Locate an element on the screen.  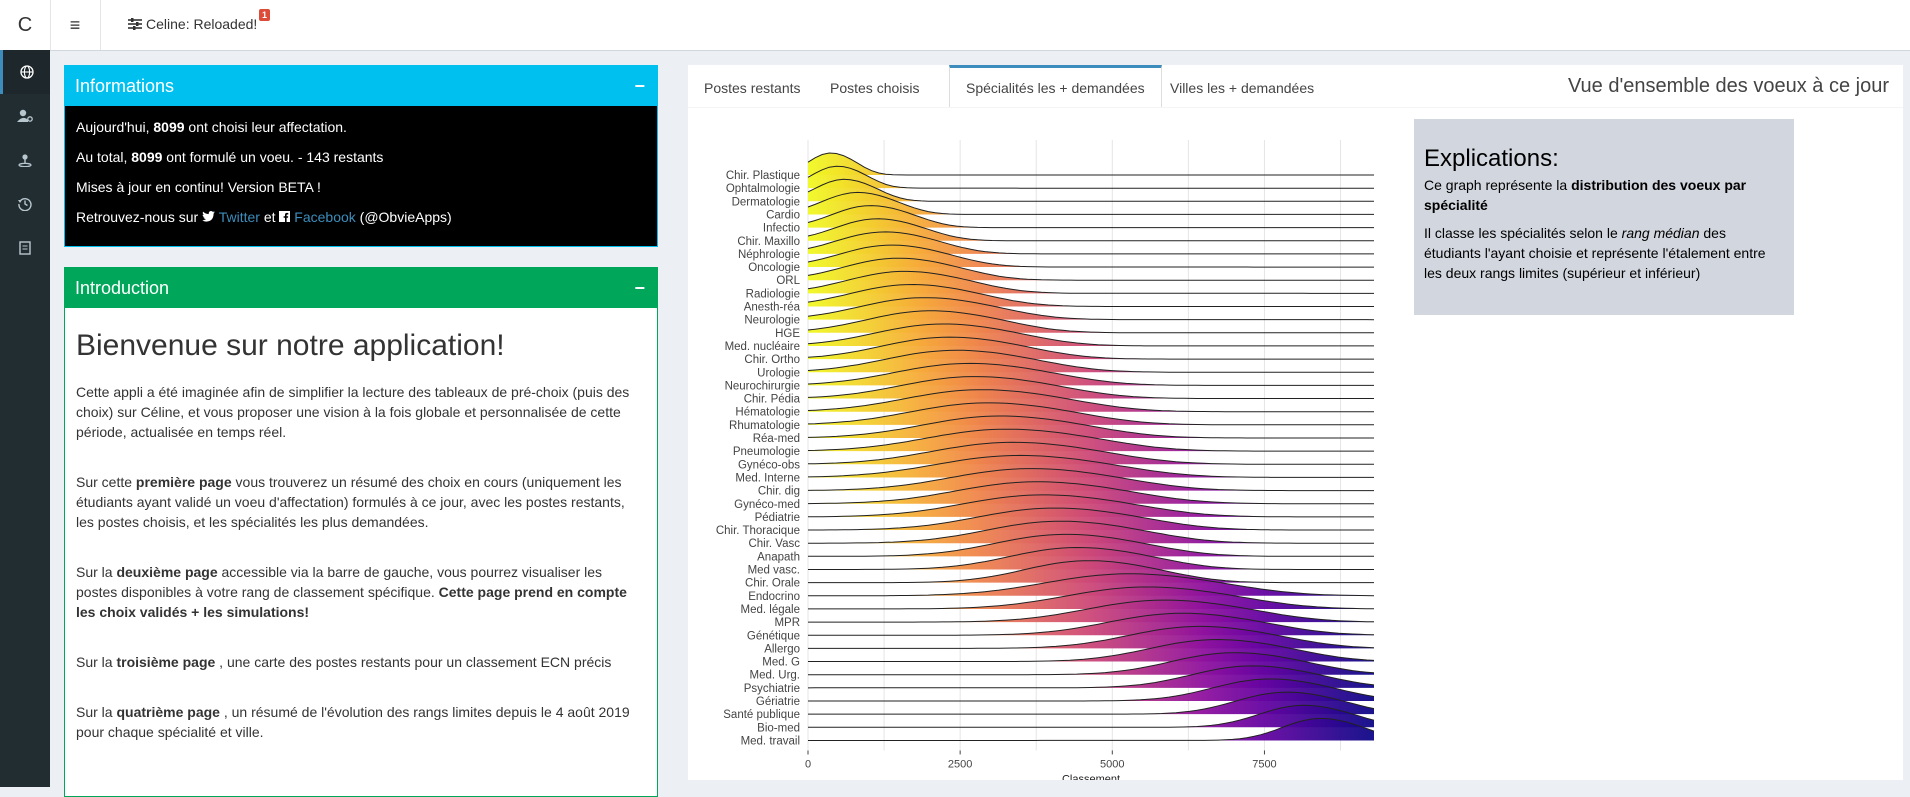
facebook-link: Facebook is located at coordinates (325, 217).